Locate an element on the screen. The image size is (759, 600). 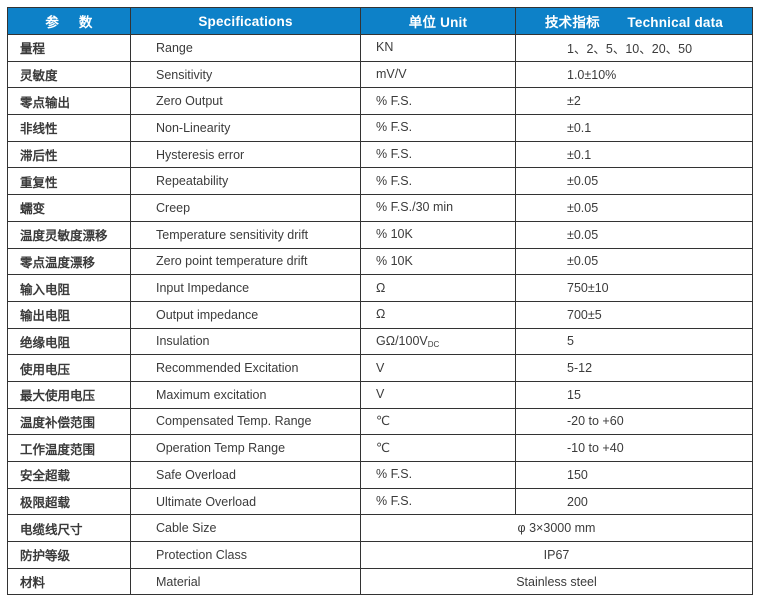
table-row: 电缆线尺寸 Cable Size φ 3×3000 mm is located at coordinates (380, 528).